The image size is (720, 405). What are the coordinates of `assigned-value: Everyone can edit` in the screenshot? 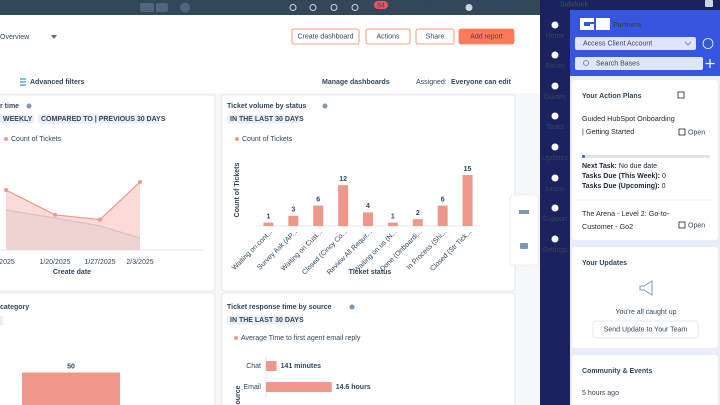 It's located at (481, 82).